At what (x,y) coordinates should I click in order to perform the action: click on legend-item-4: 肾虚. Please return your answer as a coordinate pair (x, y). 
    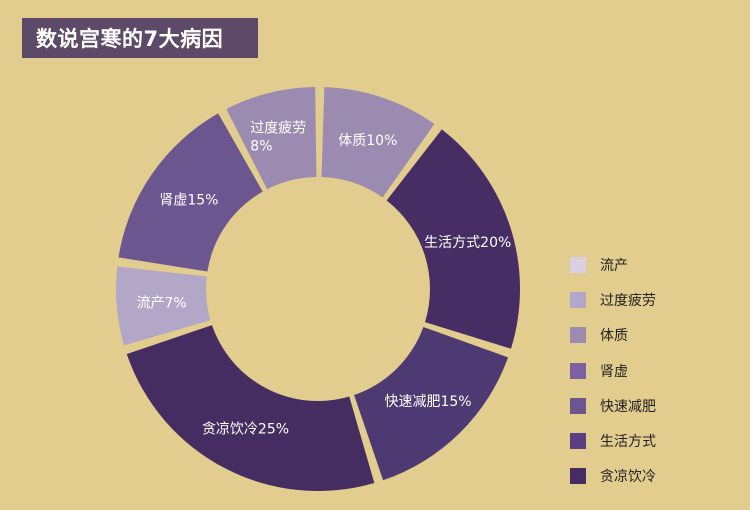
    Looking at the image, I should click on (655, 370).